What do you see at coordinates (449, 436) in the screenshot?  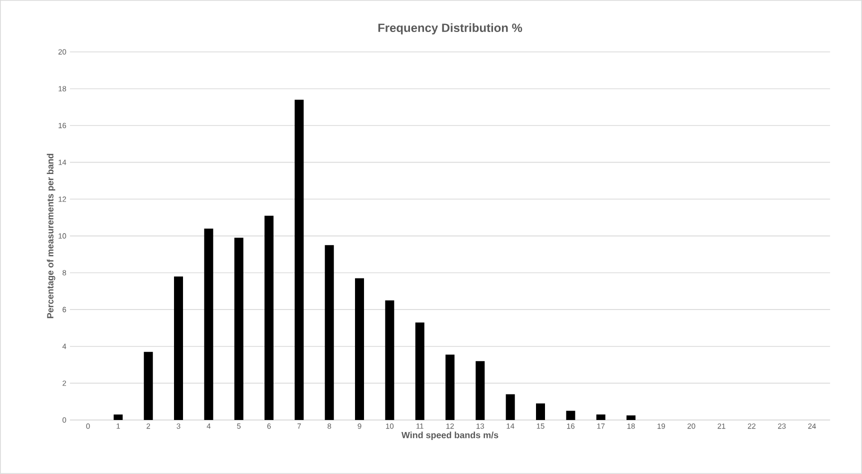 I see `x-axis-title: Wind speed bands m/s` at bounding box center [449, 436].